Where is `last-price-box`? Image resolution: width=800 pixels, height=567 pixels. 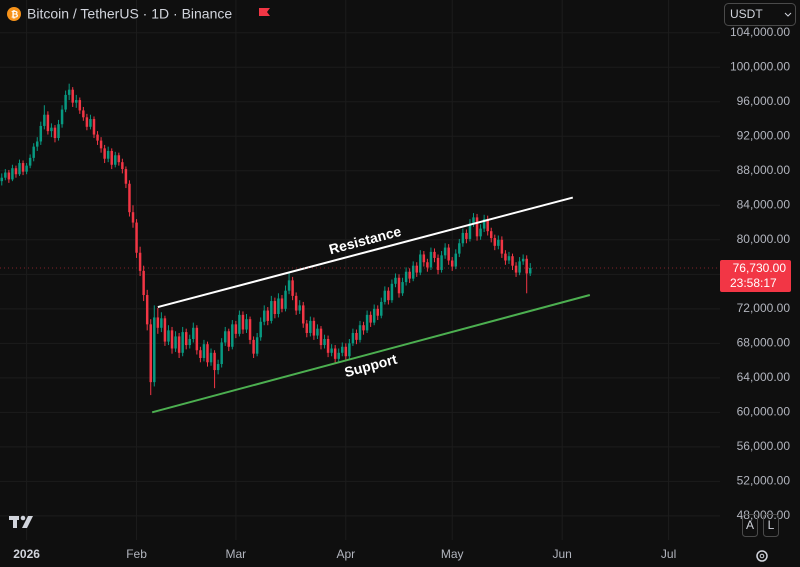
last-price-box is located at coordinates (755, 276).